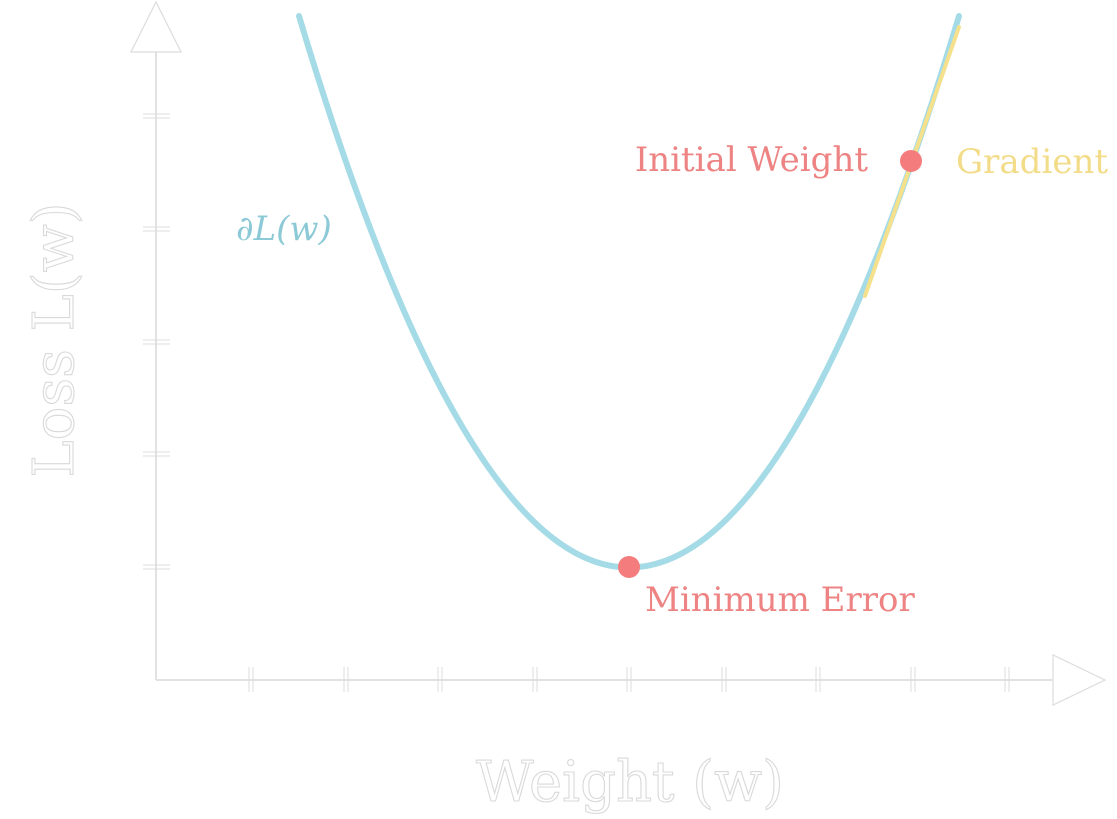 Image resolution: width=1117 pixels, height=819 pixels. I want to click on initial-weight-label: Initial Weight, so click(752, 160).